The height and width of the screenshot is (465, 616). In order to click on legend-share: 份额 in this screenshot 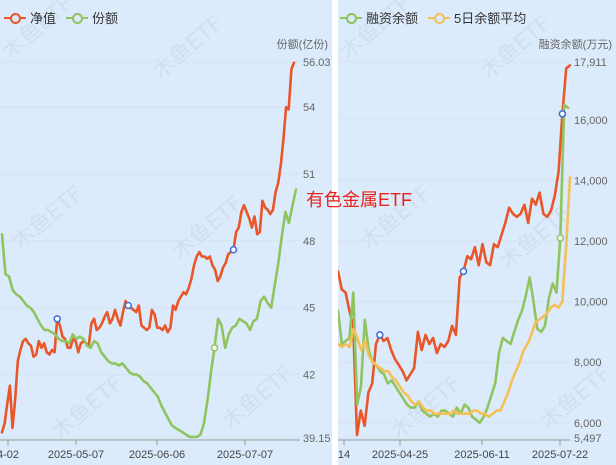, I will do `click(92, 17)`.